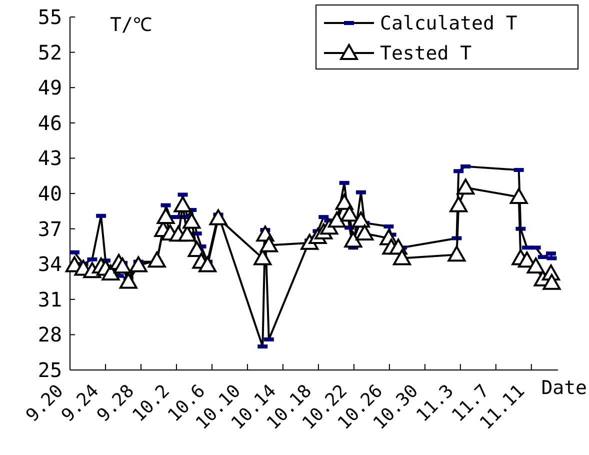 This screenshot has width=589, height=455. What do you see at coordinates (564, 388) in the screenshot?
I see `x-axis-title: Date` at bounding box center [564, 388].